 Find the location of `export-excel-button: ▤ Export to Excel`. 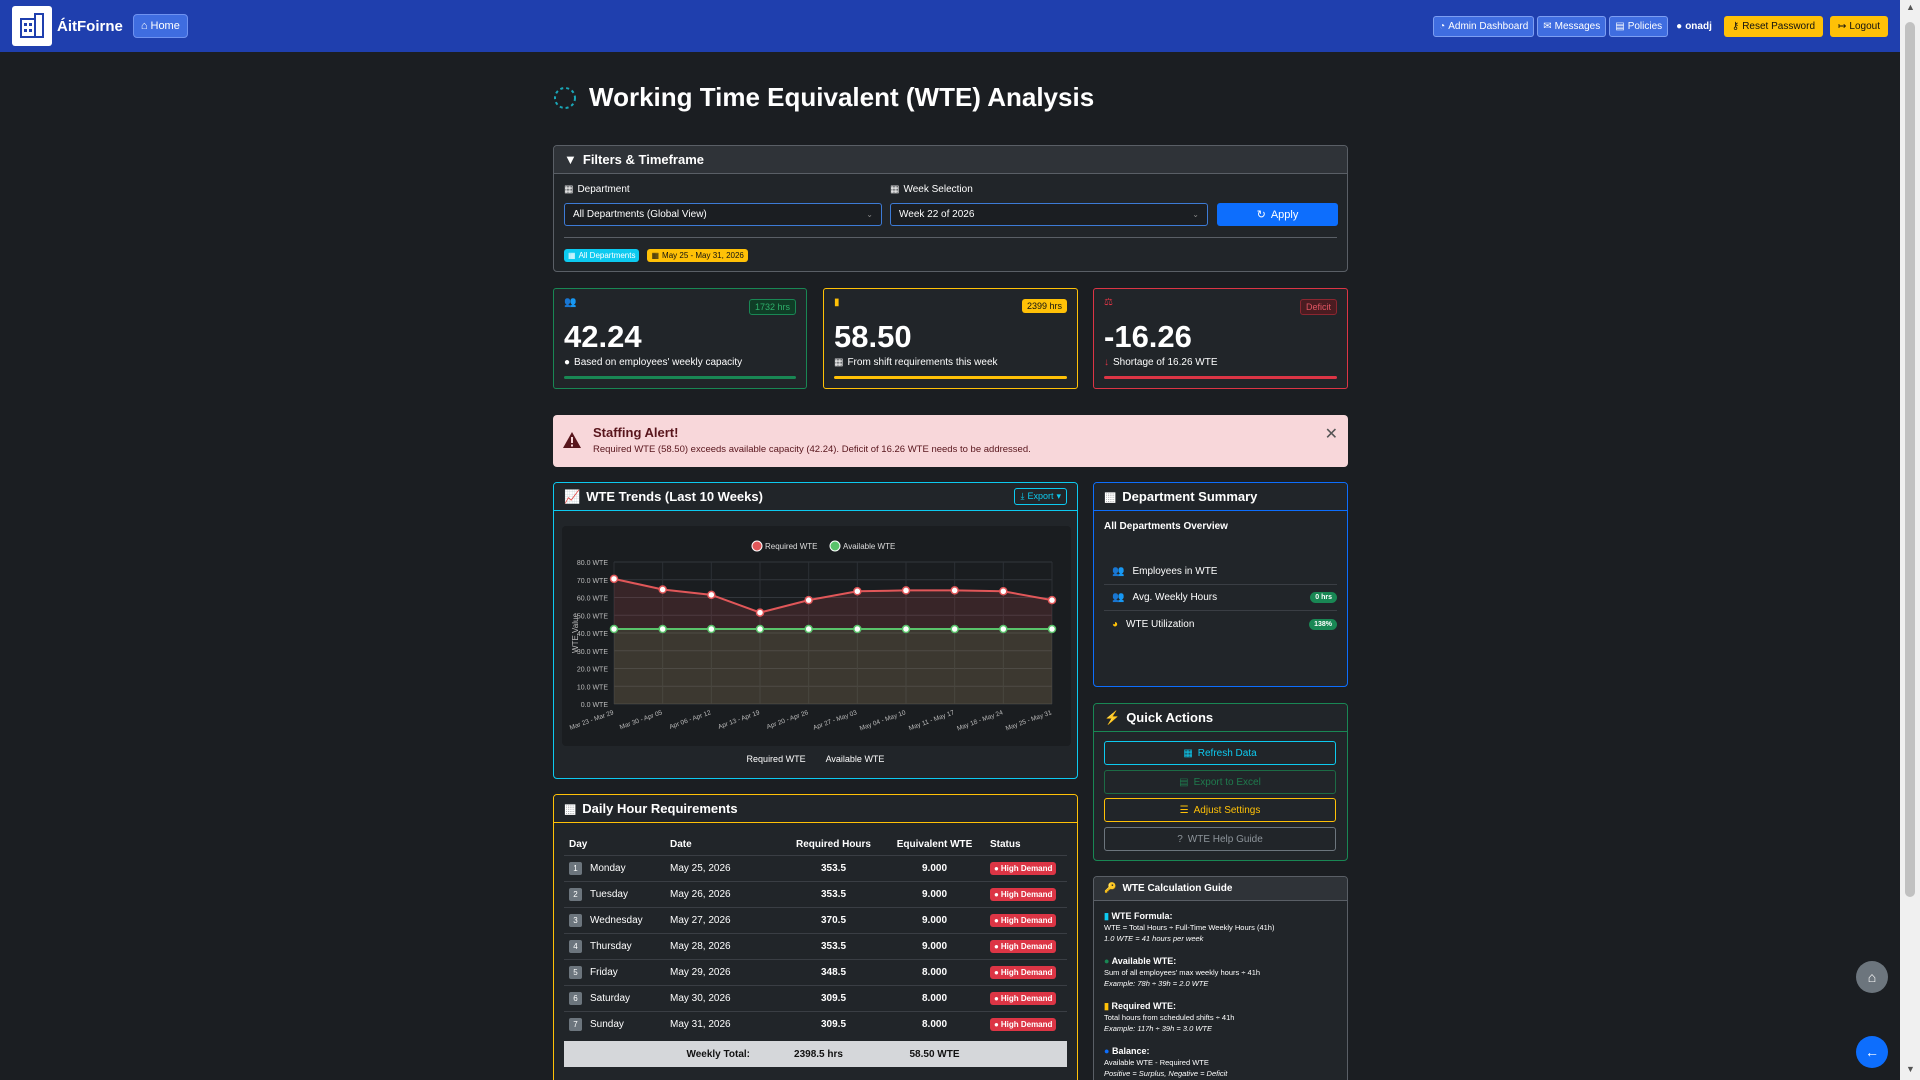

export-excel-button: ▤ Export to Excel is located at coordinates (1220, 782).